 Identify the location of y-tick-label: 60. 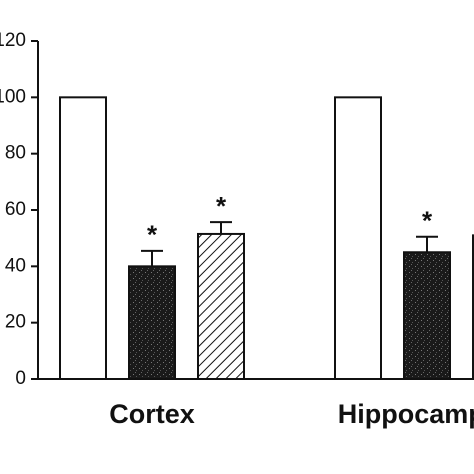
(15, 209).